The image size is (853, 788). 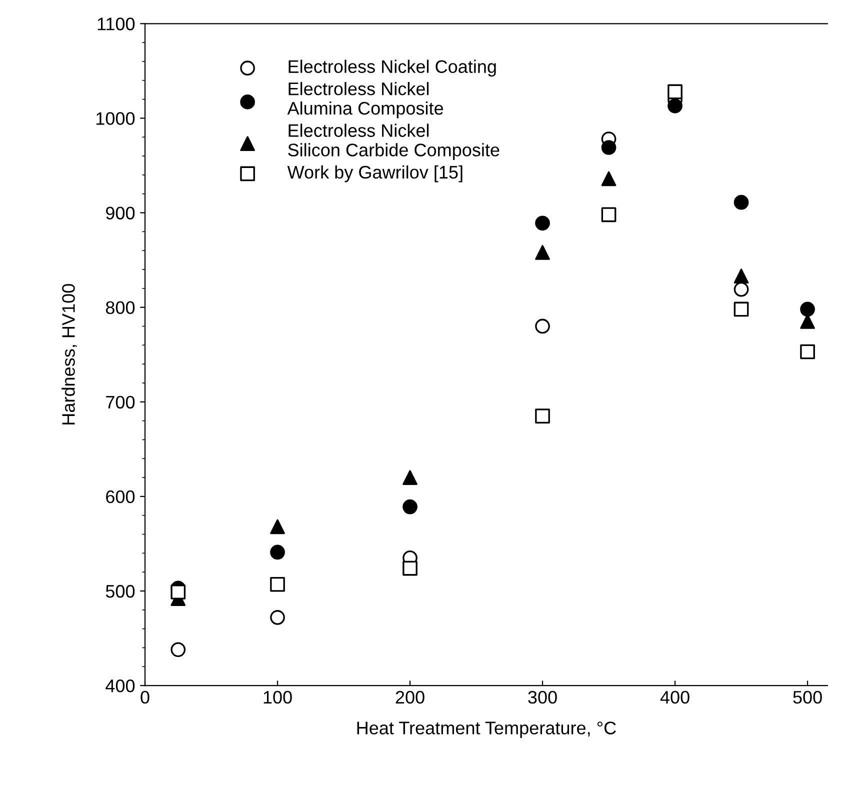 I want to click on y-tick-label: 900, so click(x=120, y=213).